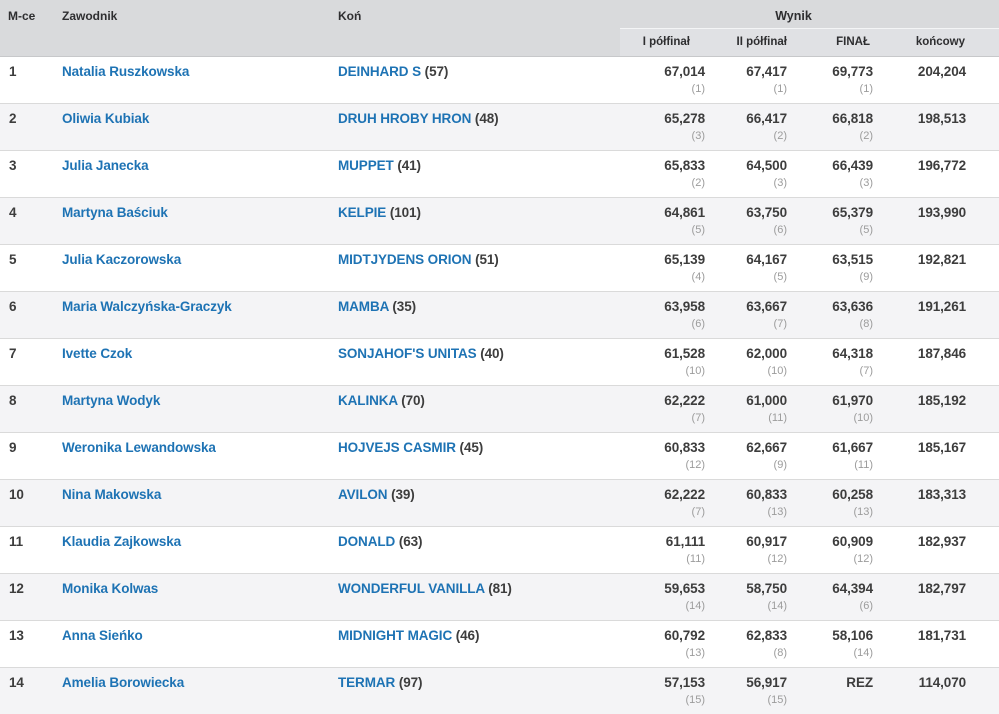  I want to click on final-value: 61,970, so click(852, 400).